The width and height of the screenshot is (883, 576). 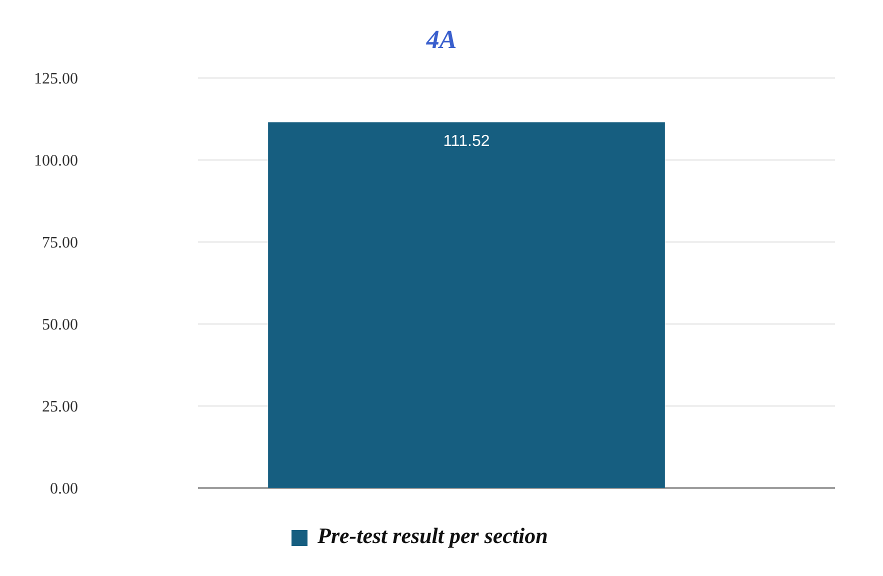 What do you see at coordinates (432, 535) in the screenshot?
I see `legend-label: Pre-test result per section` at bounding box center [432, 535].